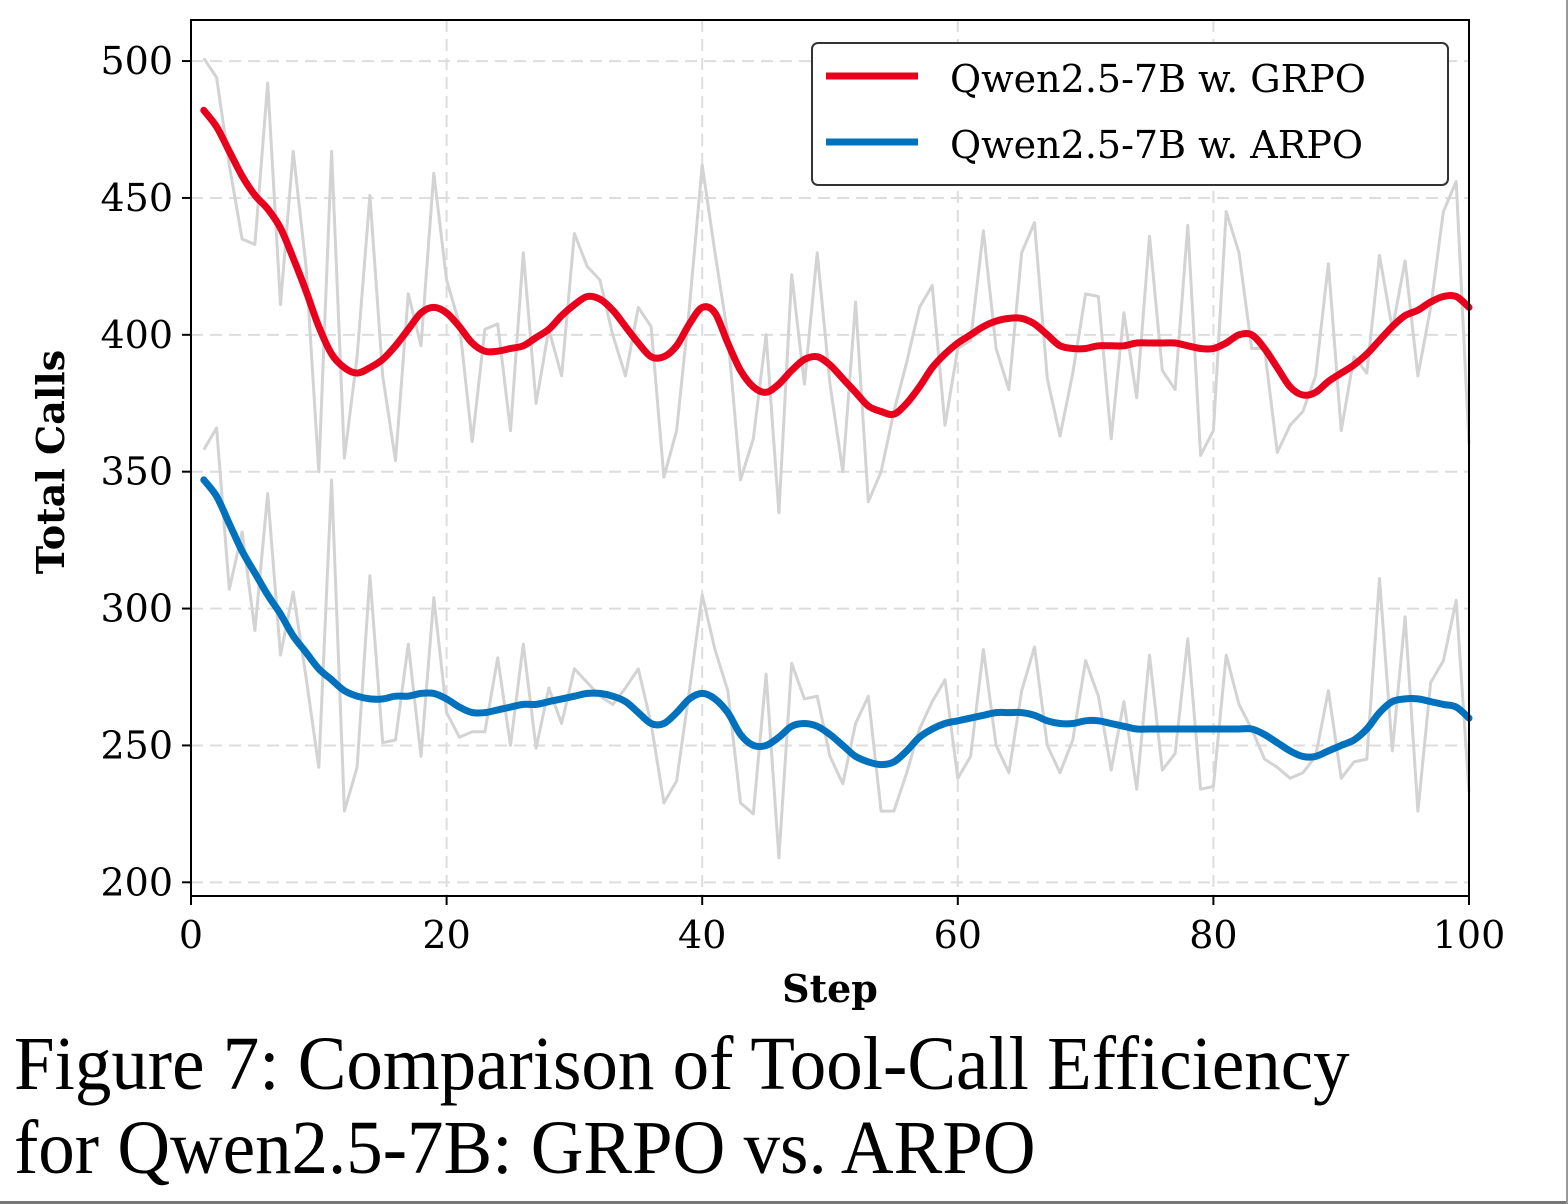 The width and height of the screenshot is (1568, 1204). What do you see at coordinates (136, 335) in the screenshot?
I see `y-tick-label: 400` at bounding box center [136, 335].